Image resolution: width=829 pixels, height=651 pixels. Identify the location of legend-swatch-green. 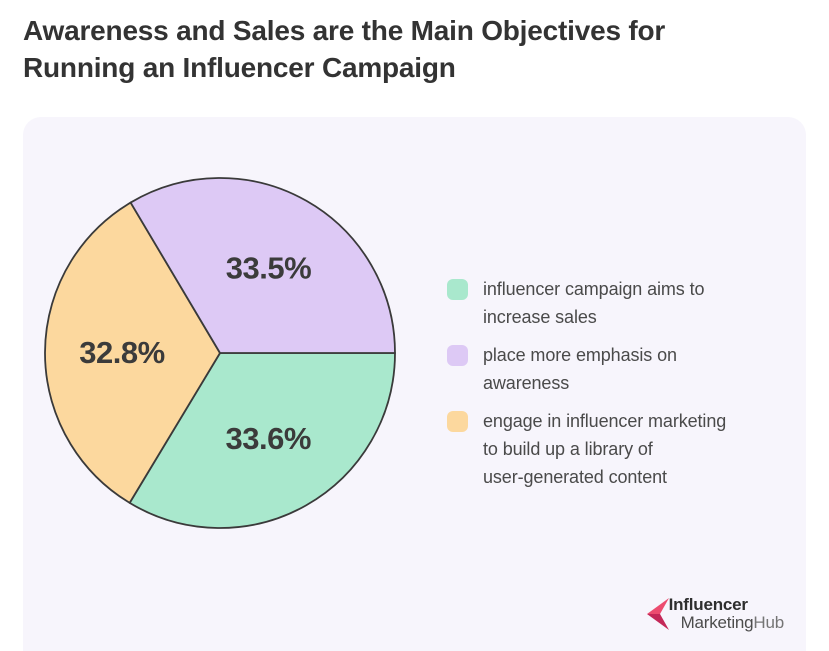
(457, 289).